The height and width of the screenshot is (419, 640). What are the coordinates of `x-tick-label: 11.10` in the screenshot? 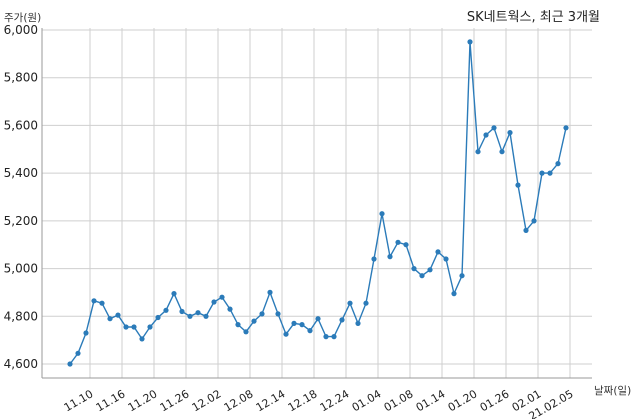 It's located at (79, 400).